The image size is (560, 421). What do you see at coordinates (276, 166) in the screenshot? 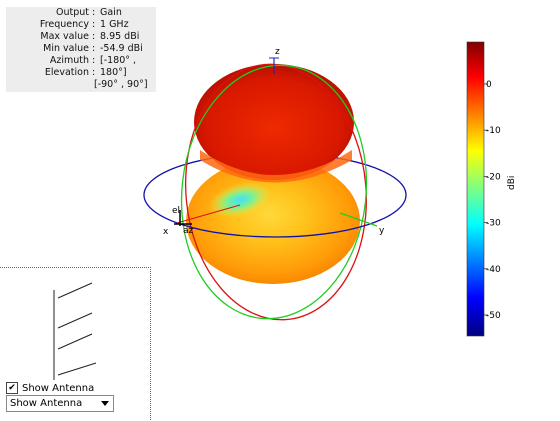
I see `lobe-transition` at bounding box center [276, 166].